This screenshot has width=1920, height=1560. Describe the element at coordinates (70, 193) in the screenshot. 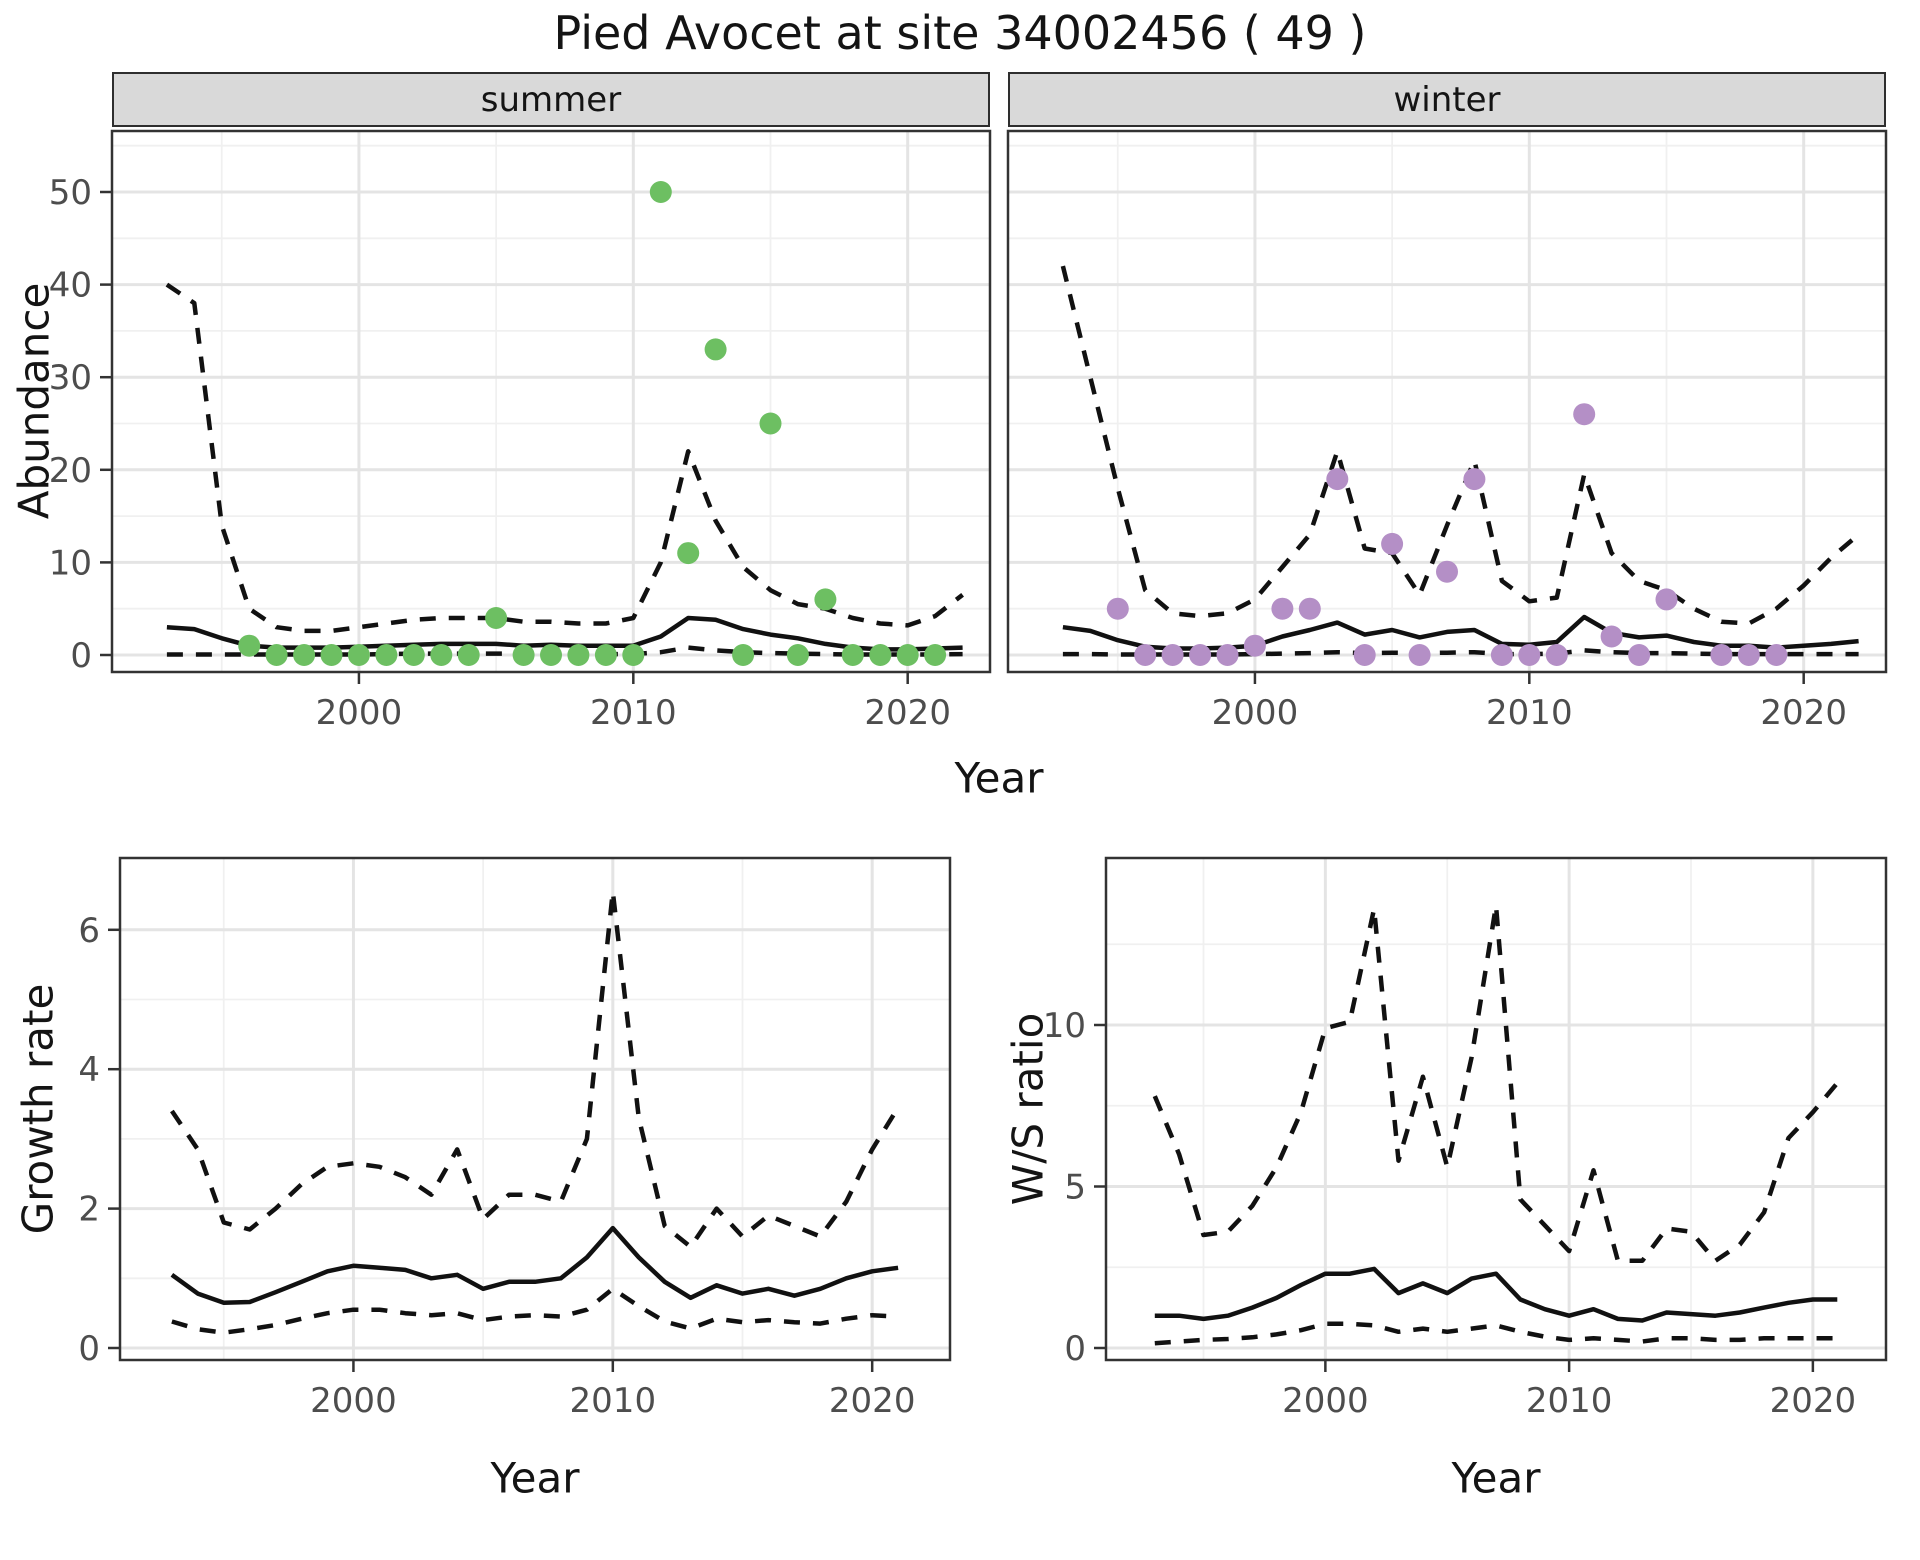

I see `y-tick-label: 50` at that location.